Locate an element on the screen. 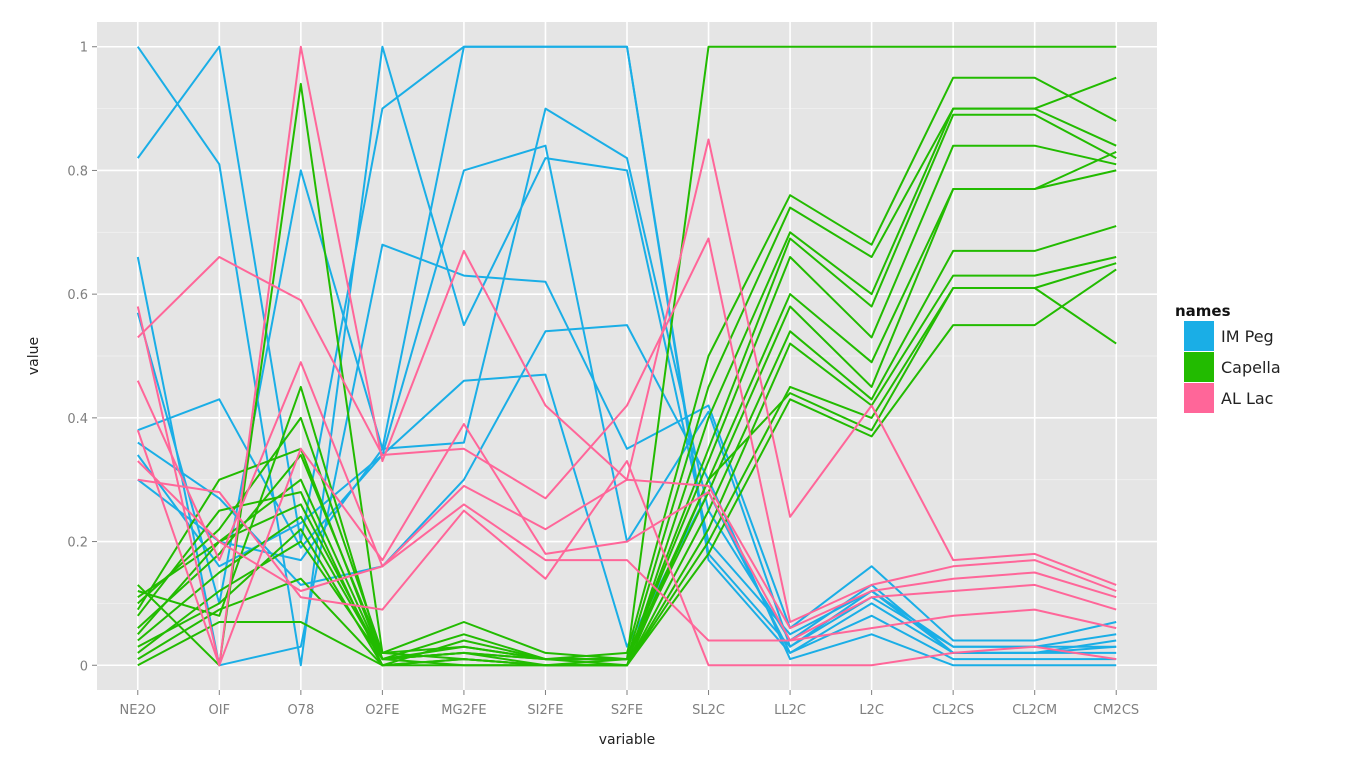  x-tick-label: LL2C is located at coordinates (790, 710).